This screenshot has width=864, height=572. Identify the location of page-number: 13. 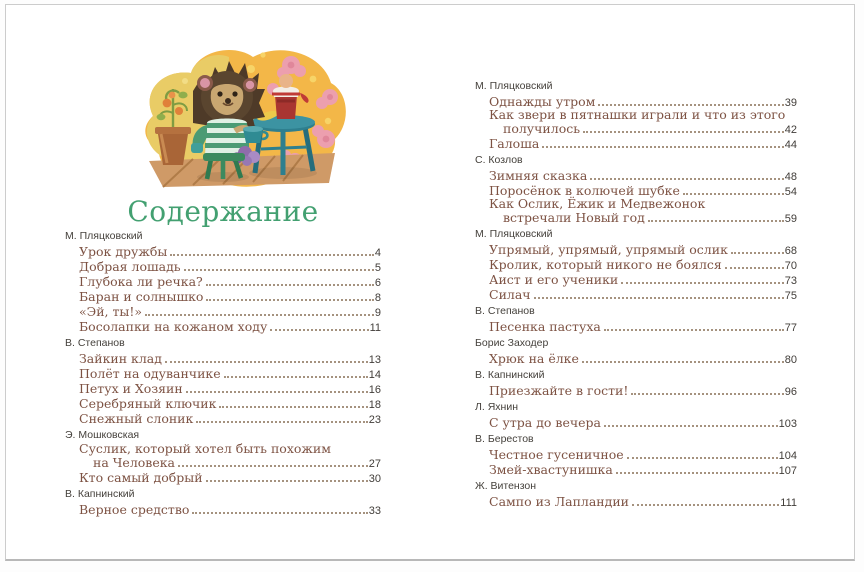
(374, 360).